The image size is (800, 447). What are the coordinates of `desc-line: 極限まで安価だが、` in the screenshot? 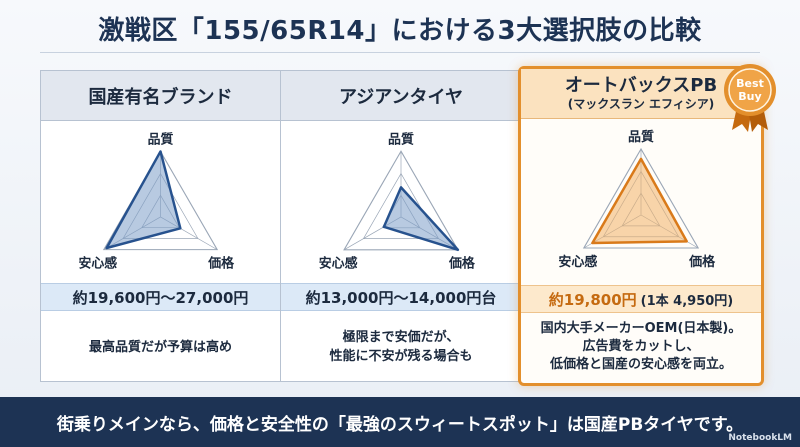 It's located at (401, 337).